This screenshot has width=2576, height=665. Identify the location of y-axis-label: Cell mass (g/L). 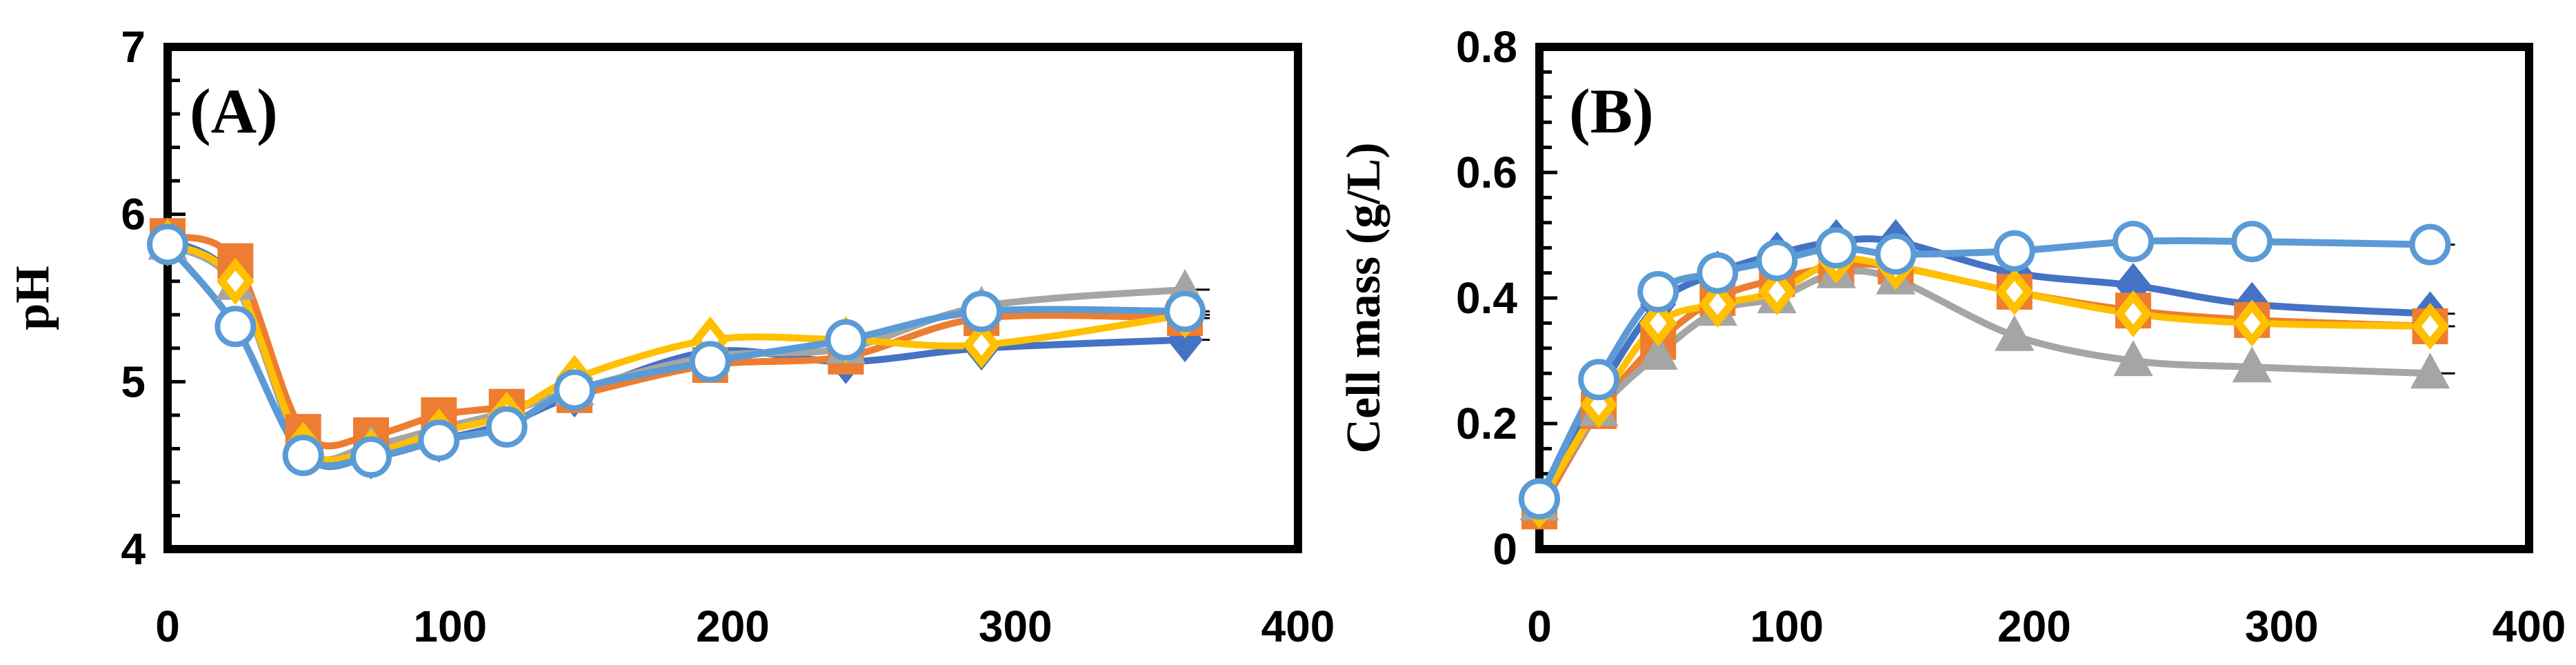
(1363, 297).